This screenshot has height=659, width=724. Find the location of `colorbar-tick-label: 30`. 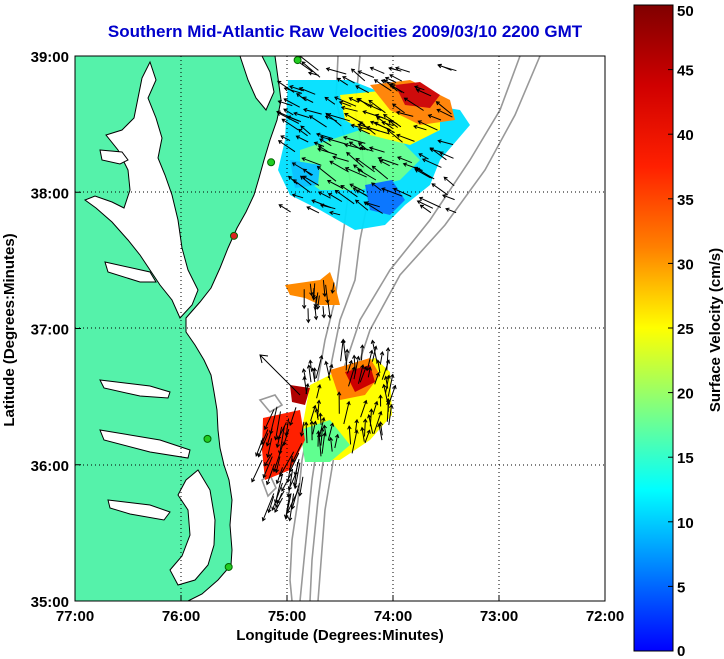

colorbar-tick-label: 30 is located at coordinates (685, 264).